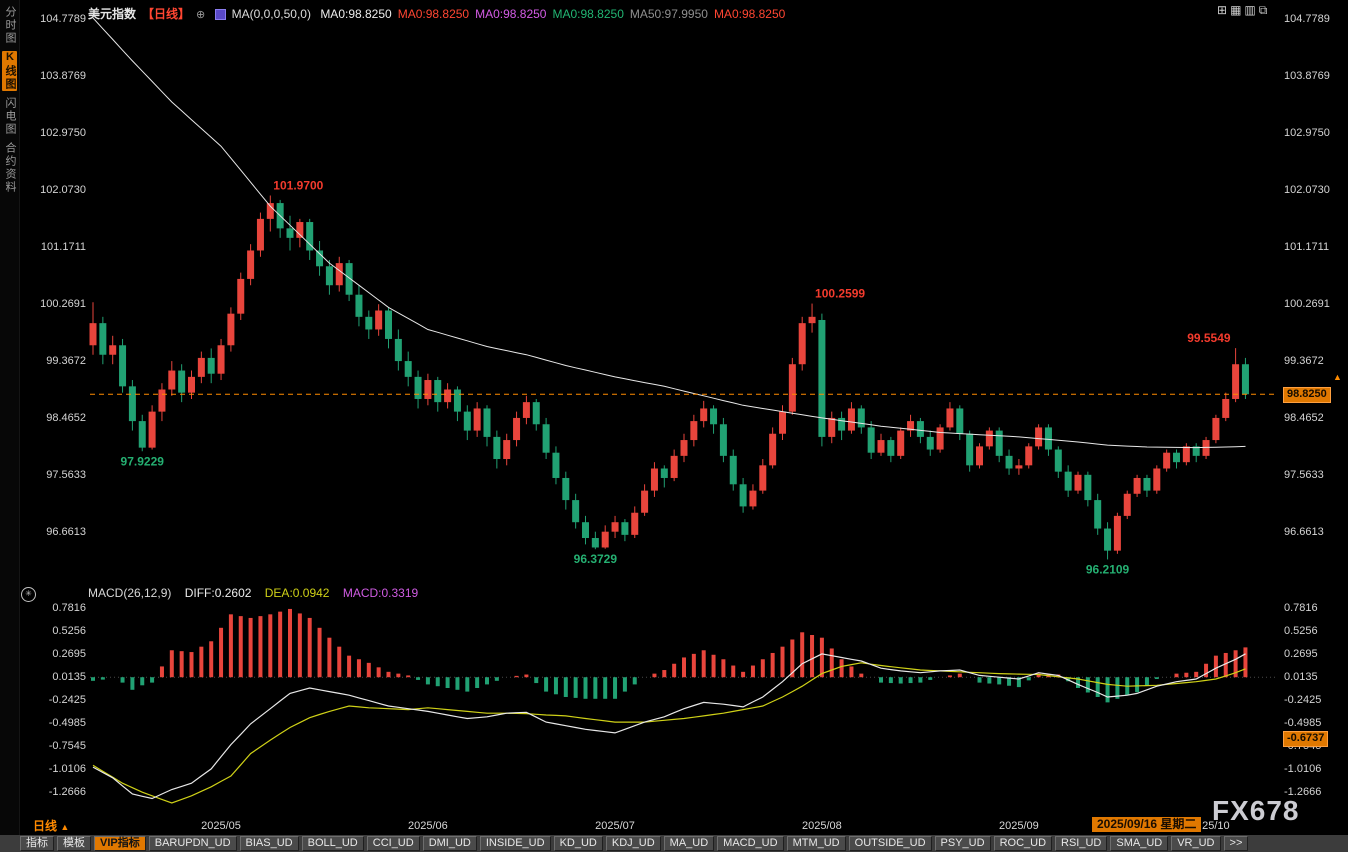 This screenshot has height=852, width=1348. Describe the element at coordinates (143, 461) in the screenshot. I see `price-annotation: 97.9229` at that location.